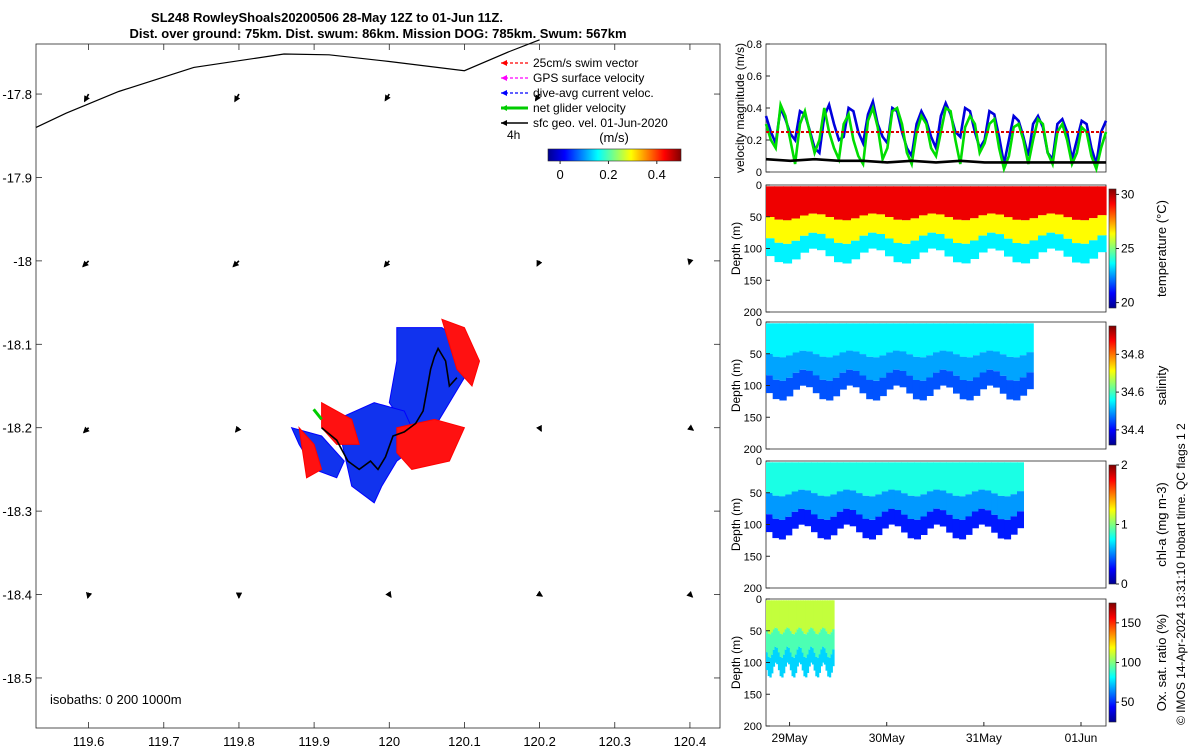  What do you see at coordinates (17, 678) in the screenshot?
I see `map-ytick-label: -18.5` at bounding box center [17, 678].